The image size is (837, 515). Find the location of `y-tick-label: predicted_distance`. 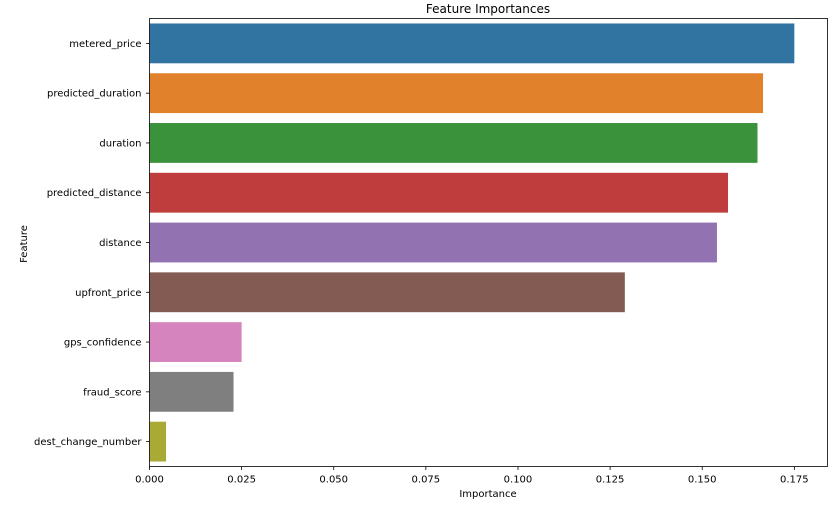

y-tick-label: predicted_distance is located at coordinates (94, 193).